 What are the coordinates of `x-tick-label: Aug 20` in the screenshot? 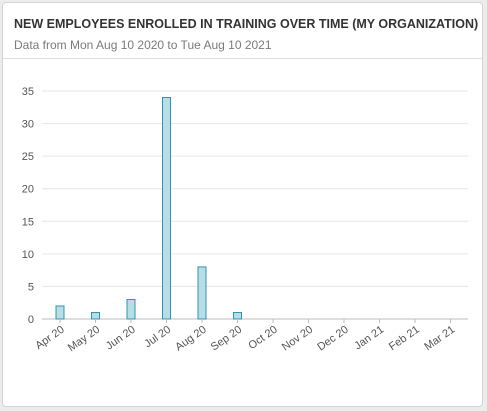 It's located at (190, 339).